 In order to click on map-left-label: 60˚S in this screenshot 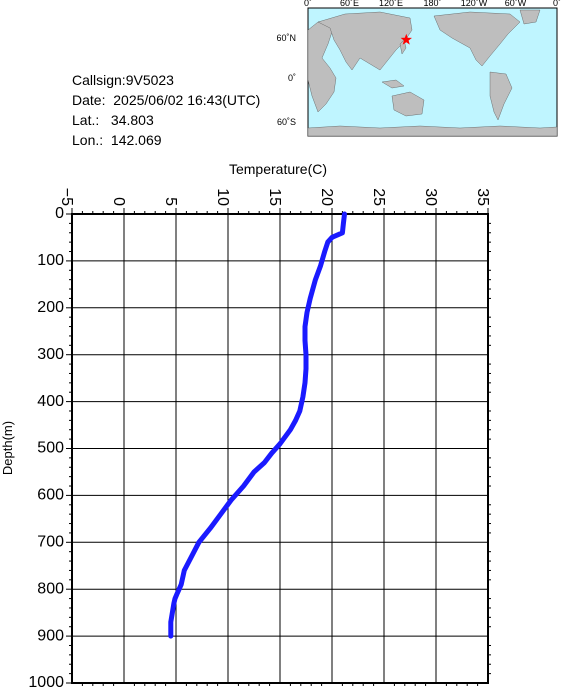, I will do `click(286, 122)`.